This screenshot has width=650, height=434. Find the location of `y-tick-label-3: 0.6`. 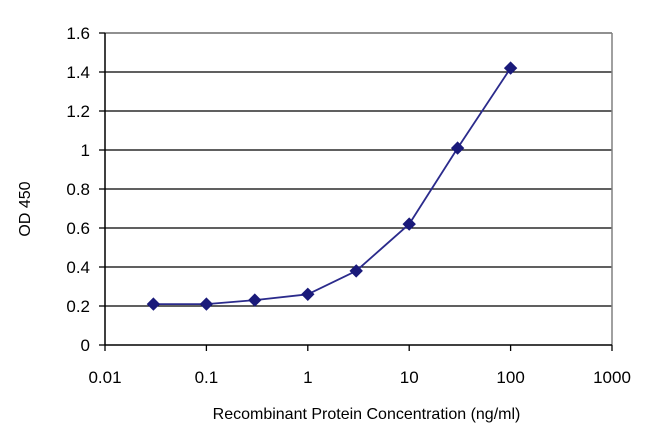

y-tick-label-3: 0.6 is located at coordinates (78, 228).